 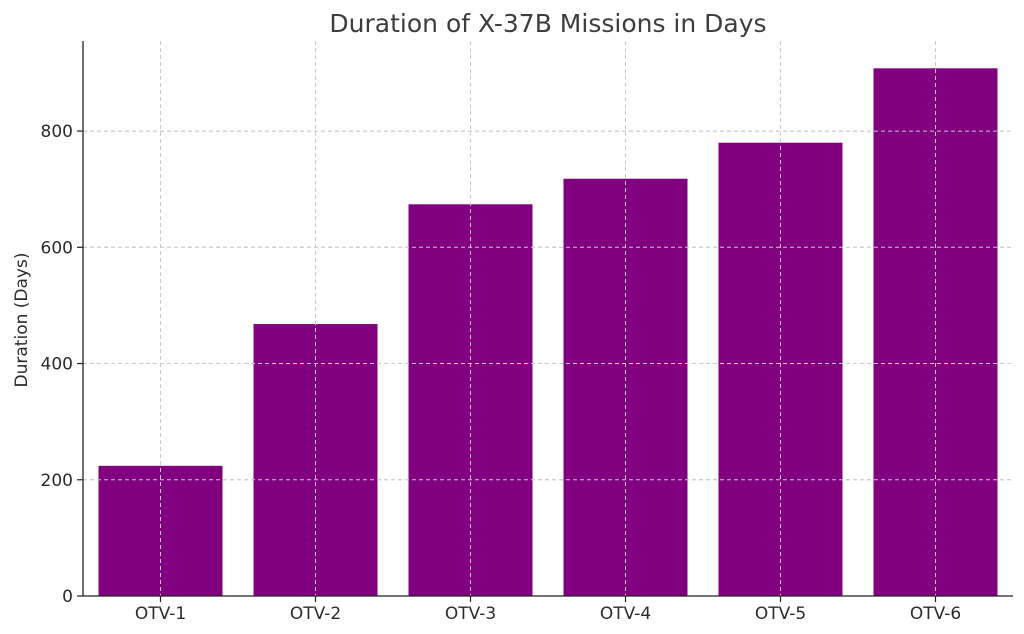 I want to click on x-tick-label-otv-4: OTV-4, so click(x=625, y=614).